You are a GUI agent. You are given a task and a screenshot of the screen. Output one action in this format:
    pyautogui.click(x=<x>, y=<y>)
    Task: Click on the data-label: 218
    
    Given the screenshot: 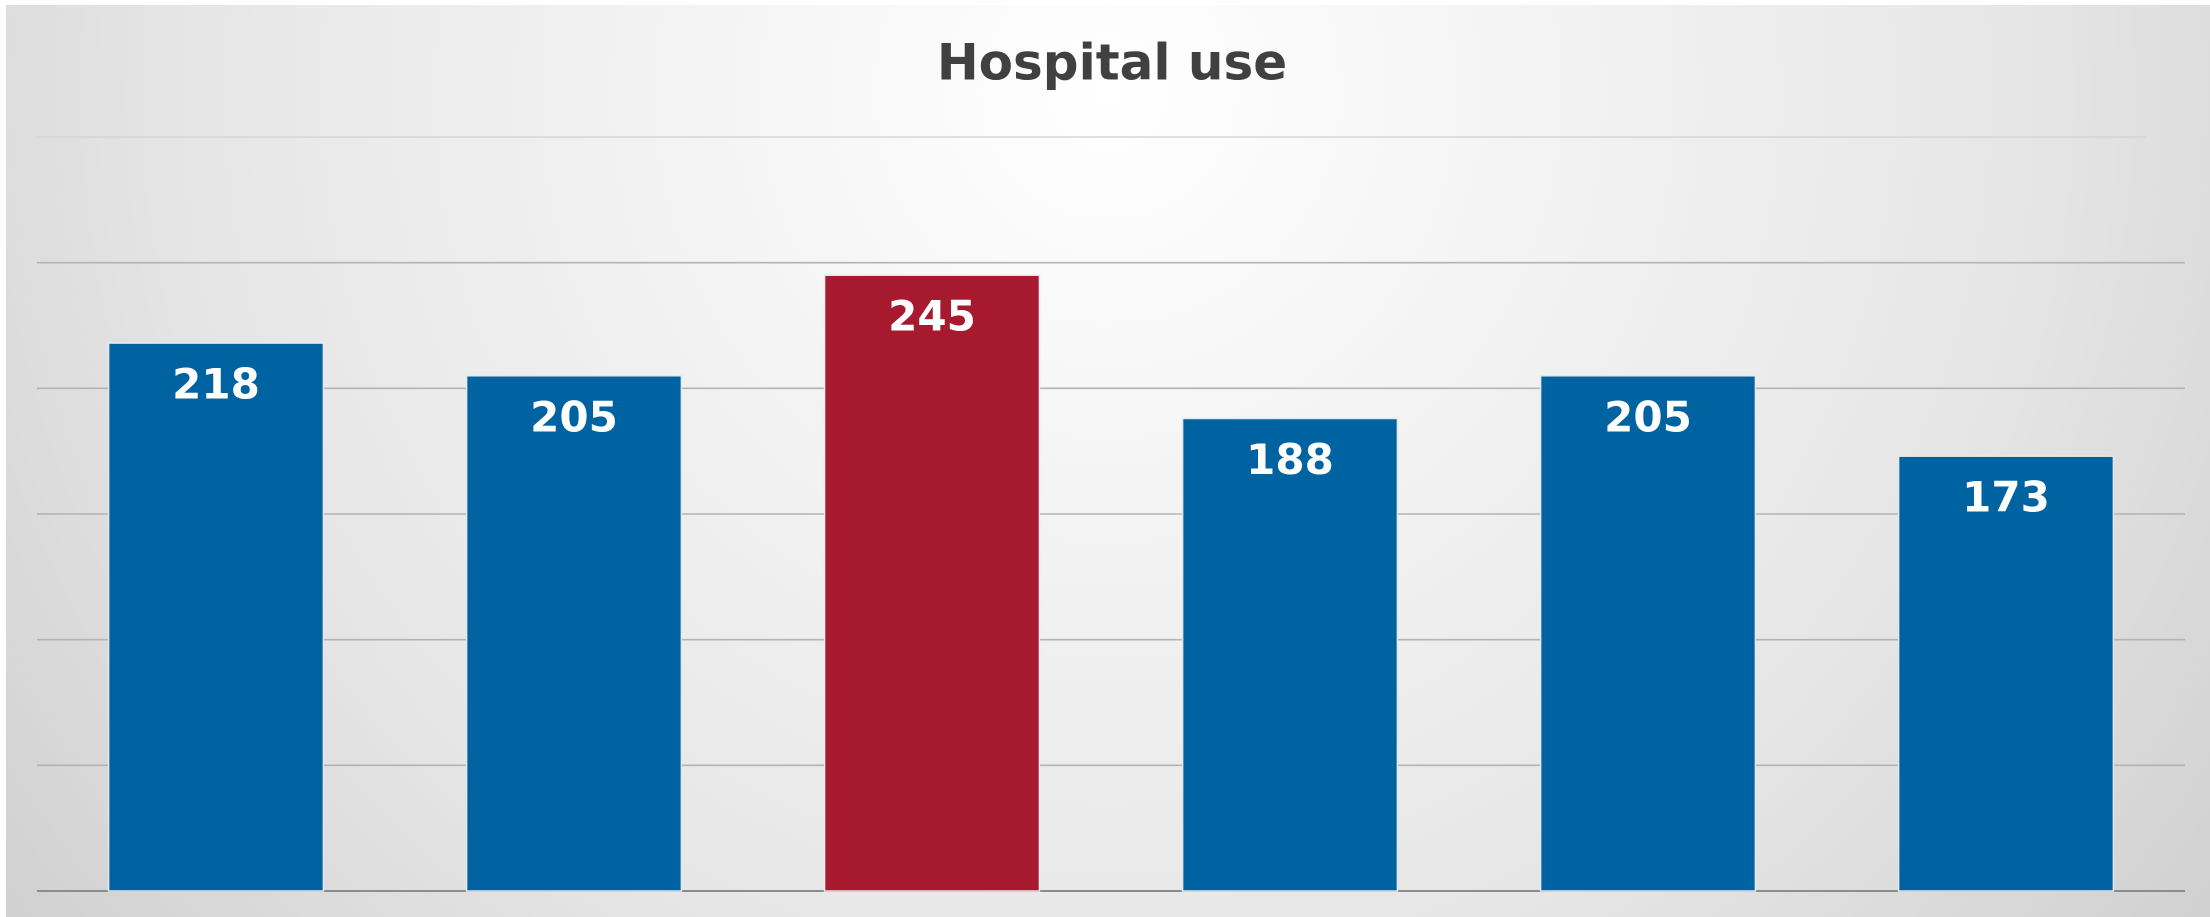 What is the action you would take?
    pyautogui.click(x=216, y=384)
    